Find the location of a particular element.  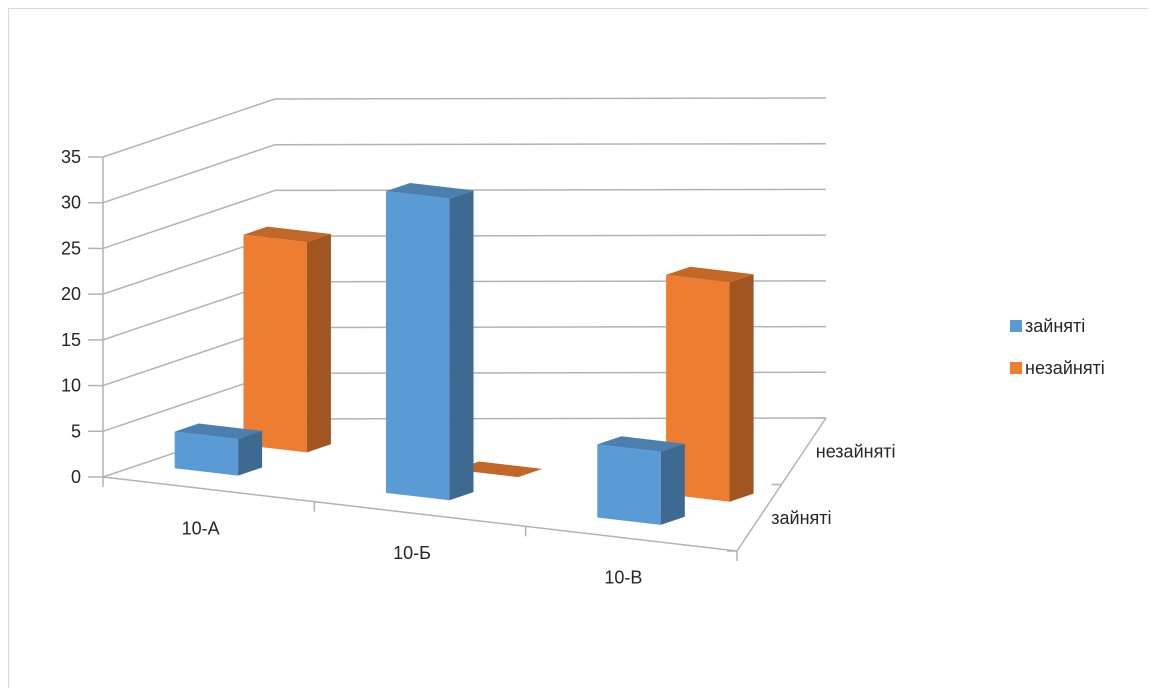

y-tick-label: 25 is located at coordinates (71, 248).